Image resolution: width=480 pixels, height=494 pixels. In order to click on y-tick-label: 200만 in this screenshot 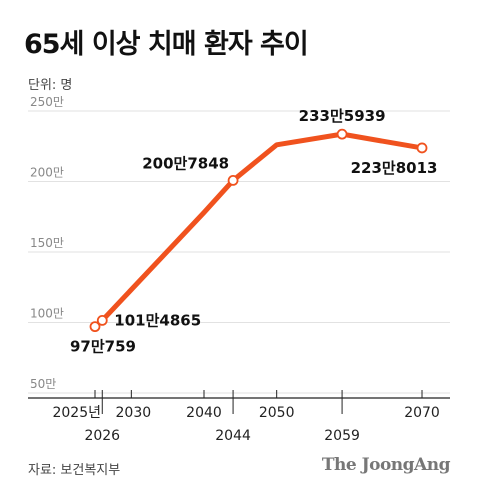, I will do `click(47, 173)`.